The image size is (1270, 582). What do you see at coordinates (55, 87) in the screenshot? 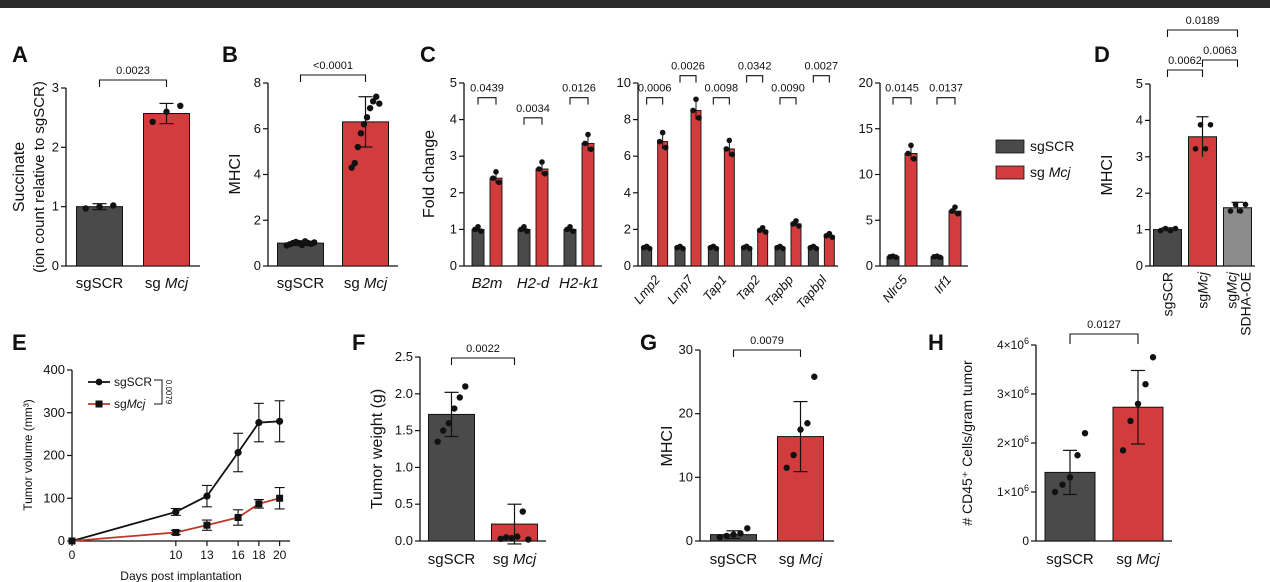
I see `y-tick-label: 3` at bounding box center [55, 87].